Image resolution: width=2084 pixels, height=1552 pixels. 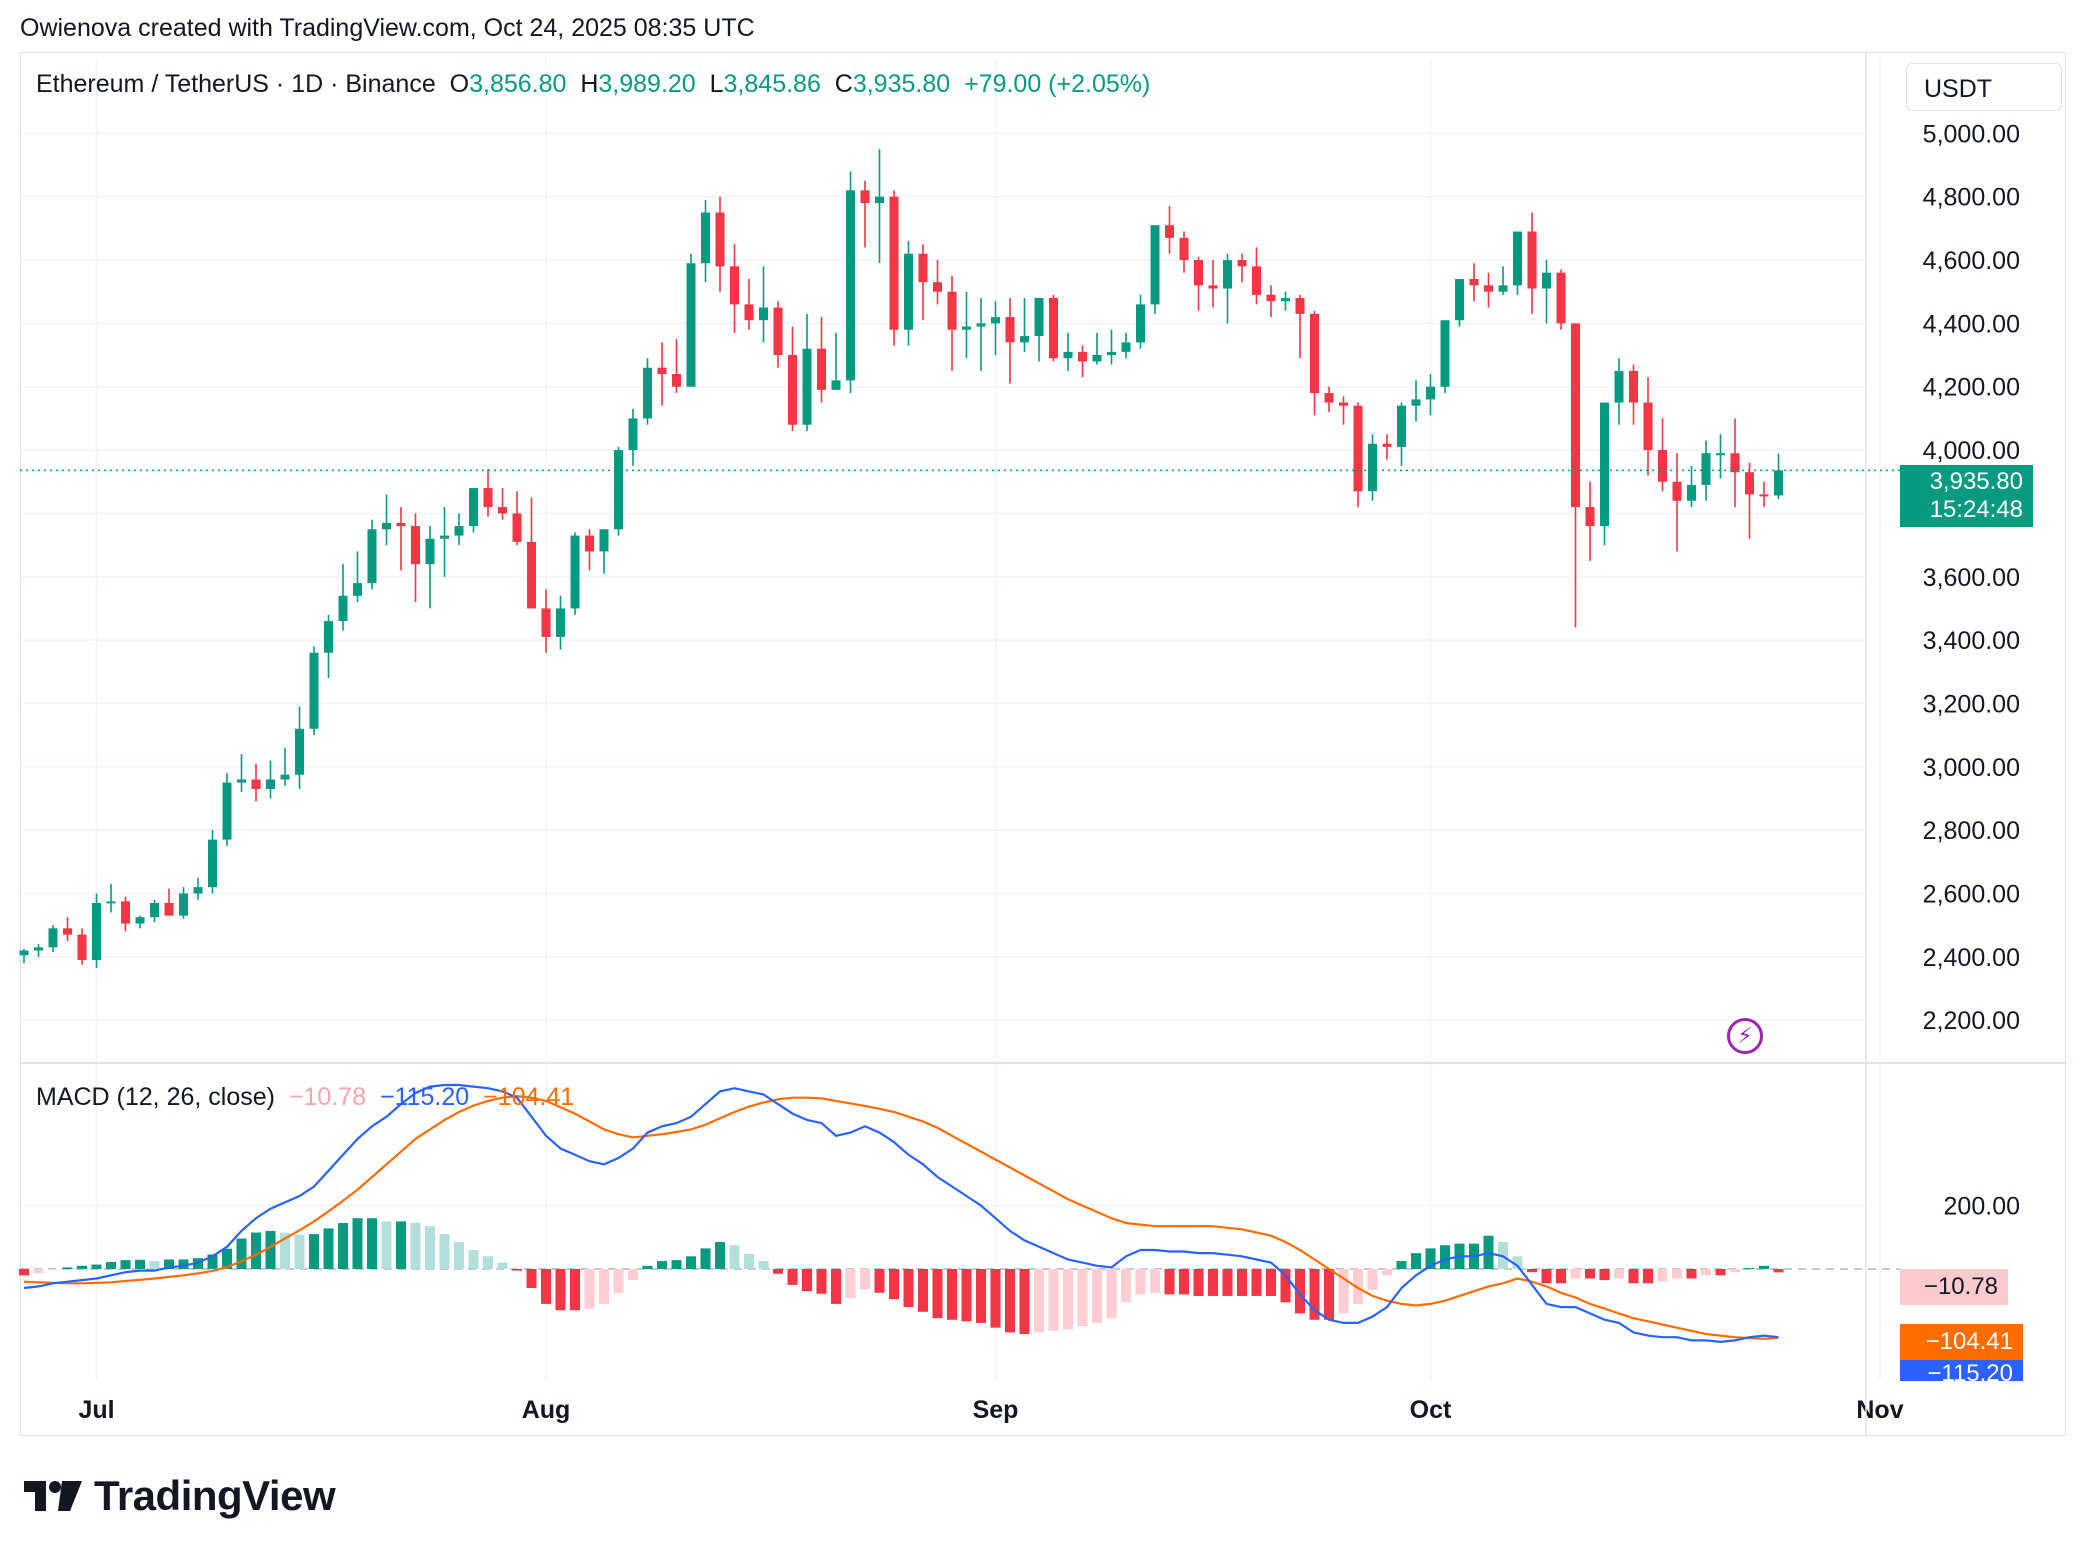 What do you see at coordinates (1976, 481) in the screenshot?
I see `last-price-value: 3,935.80` at bounding box center [1976, 481].